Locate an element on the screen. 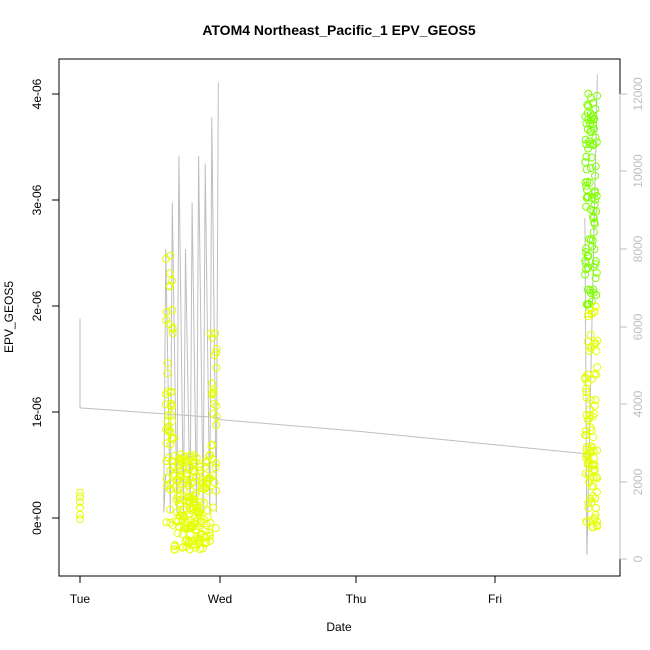 The image size is (650, 650). y-axis-label: EPV_GEOS5 is located at coordinates (9, 317).